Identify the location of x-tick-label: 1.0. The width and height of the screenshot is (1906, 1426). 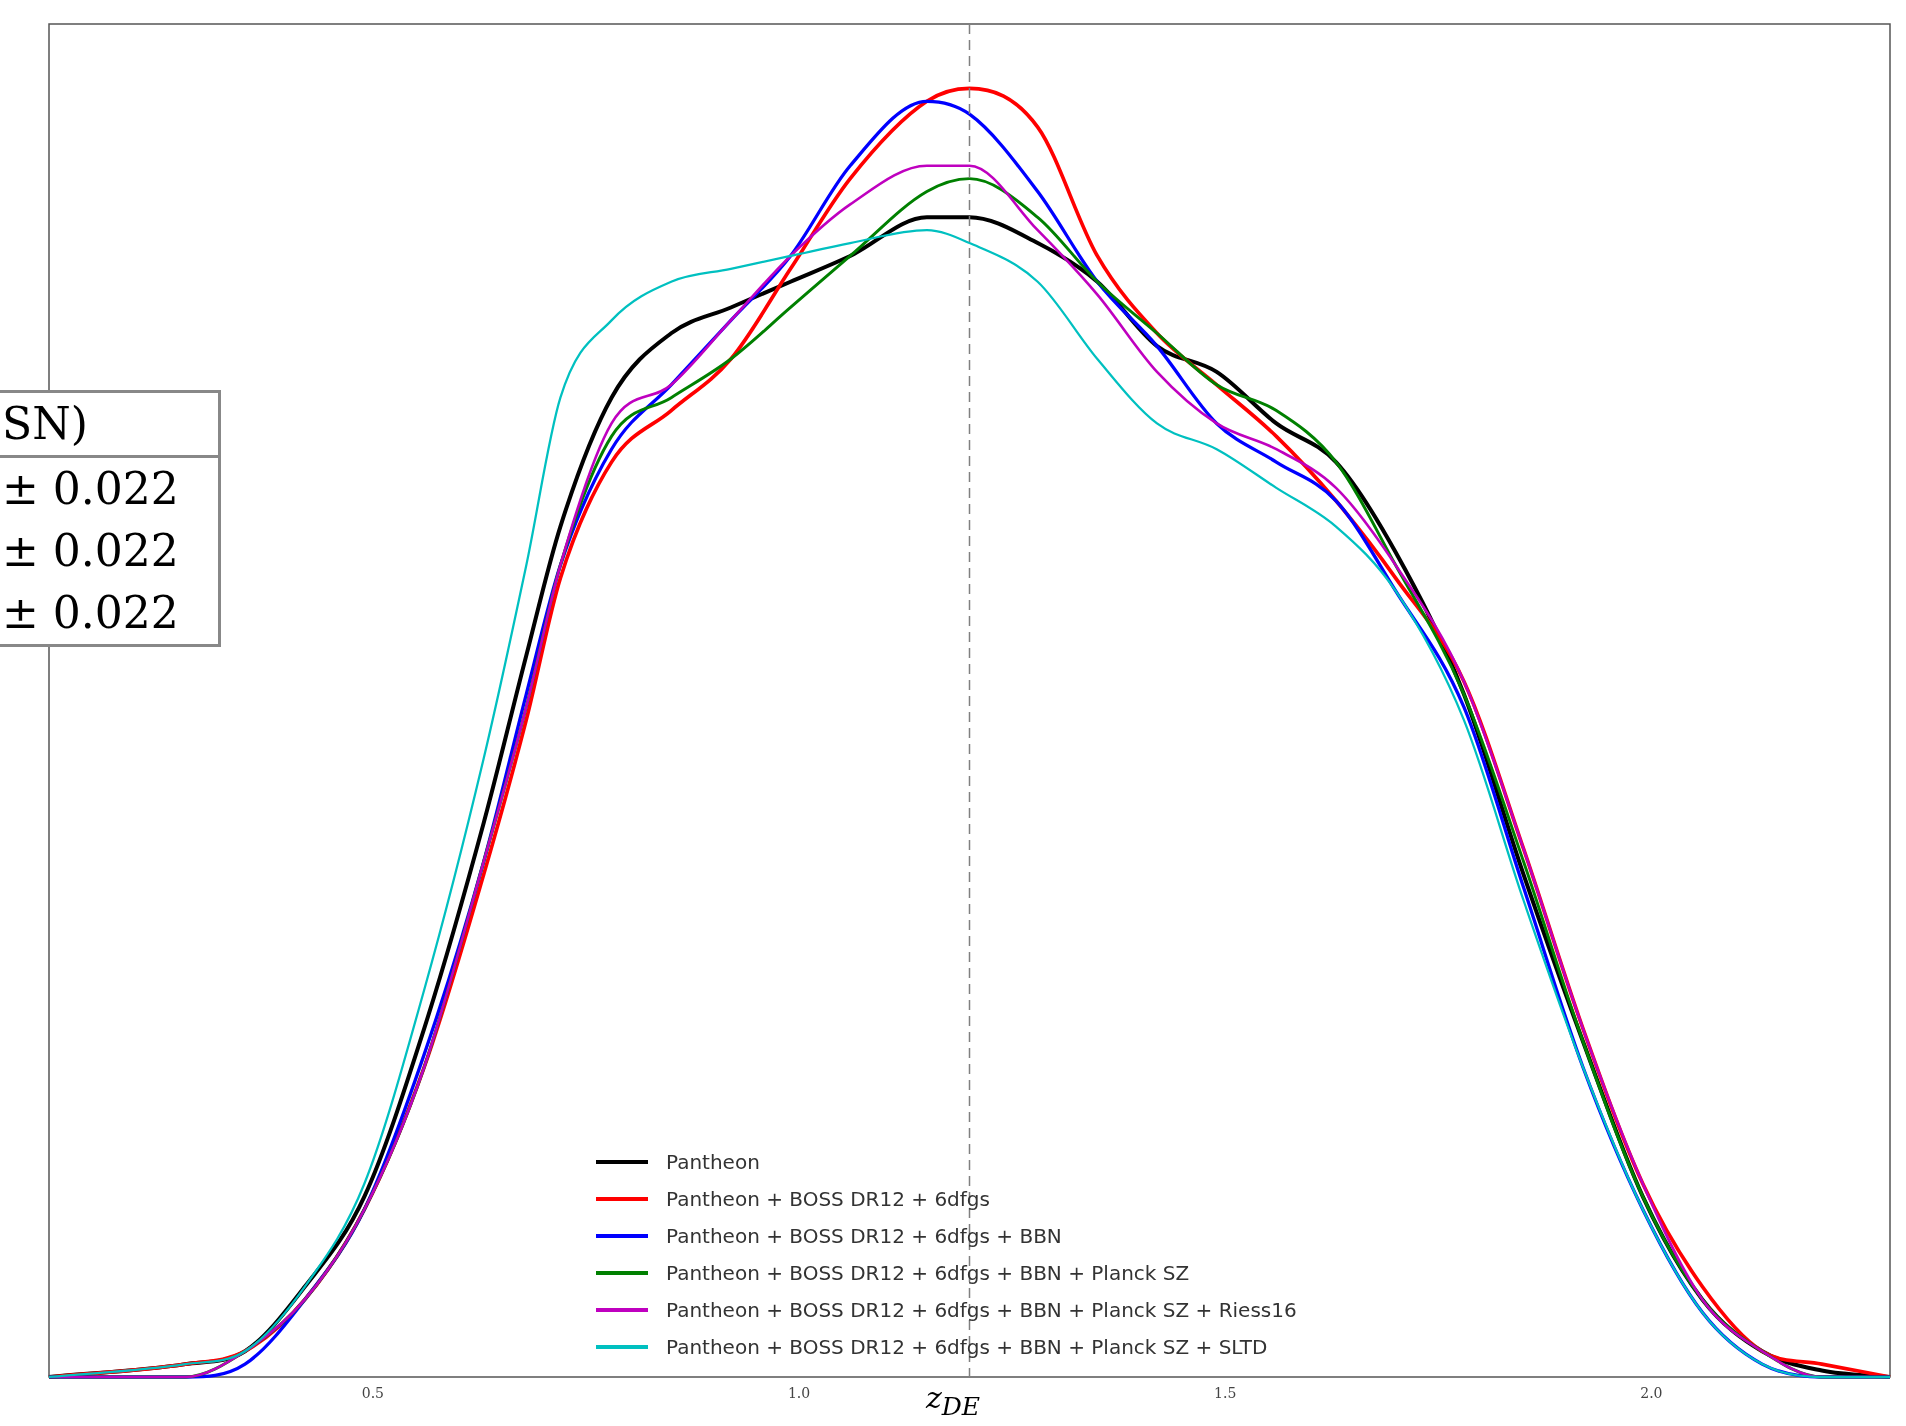
(799, 1393).